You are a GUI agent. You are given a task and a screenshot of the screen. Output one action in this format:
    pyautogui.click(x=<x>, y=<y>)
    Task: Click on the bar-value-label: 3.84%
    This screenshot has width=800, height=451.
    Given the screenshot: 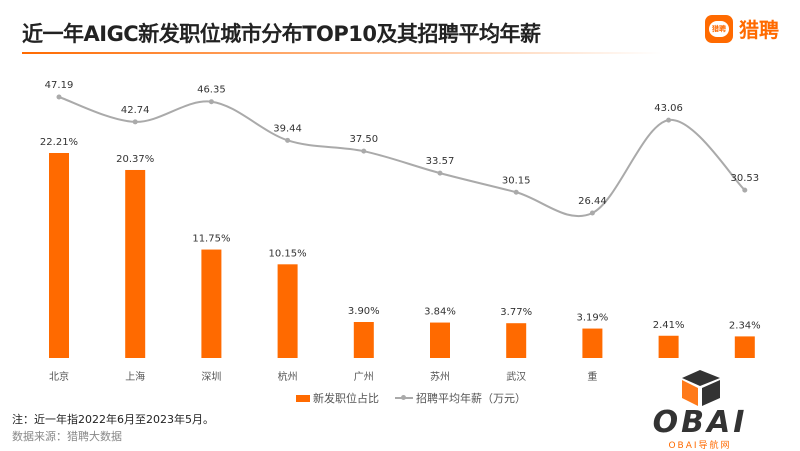 What is the action you would take?
    pyautogui.click(x=440, y=312)
    